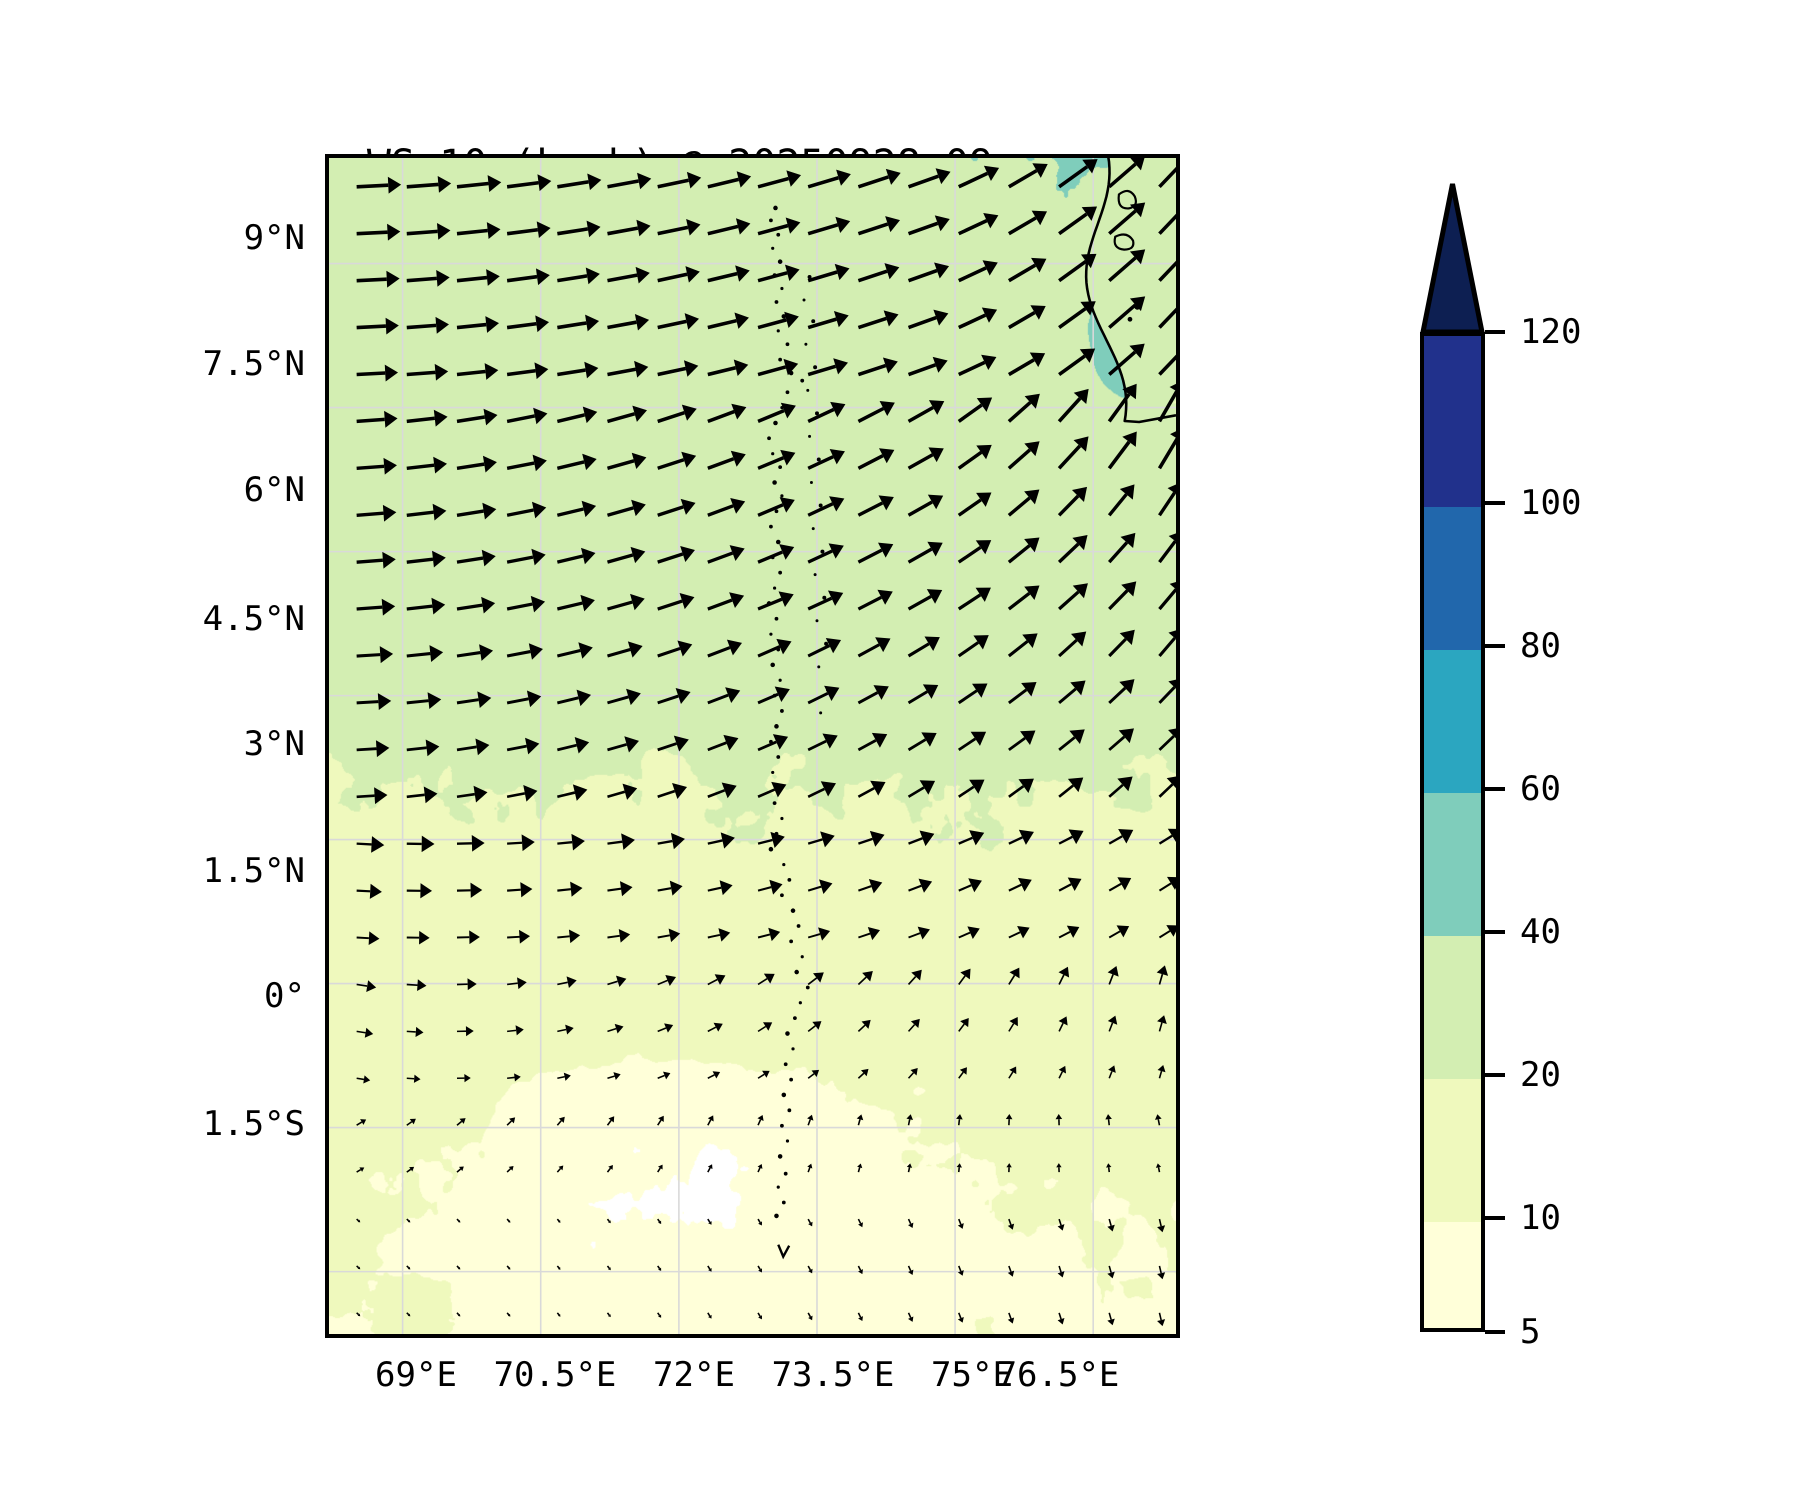  What do you see at coordinates (1540, 789) in the screenshot?
I see `colorbar-label-60: 60` at bounding box center [1540, 789].